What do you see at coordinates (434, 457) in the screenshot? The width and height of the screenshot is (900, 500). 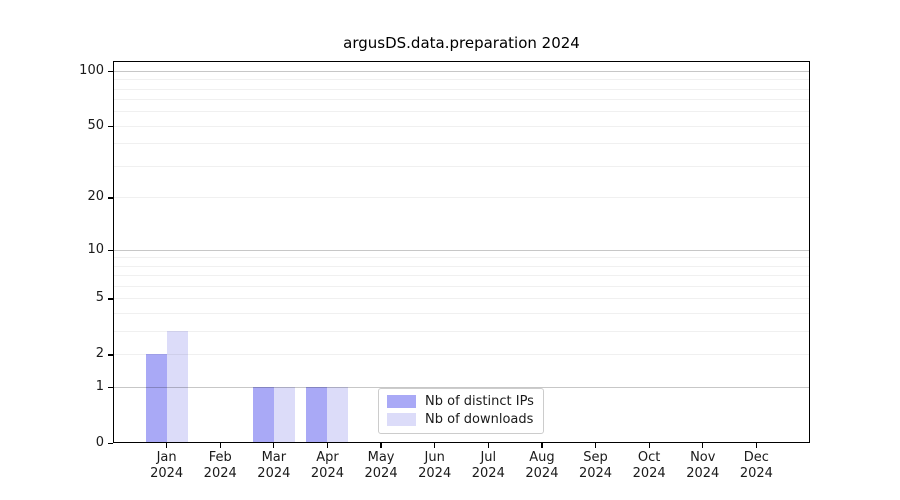 I see `month-label: Jun` at bounding box center [434, 457].